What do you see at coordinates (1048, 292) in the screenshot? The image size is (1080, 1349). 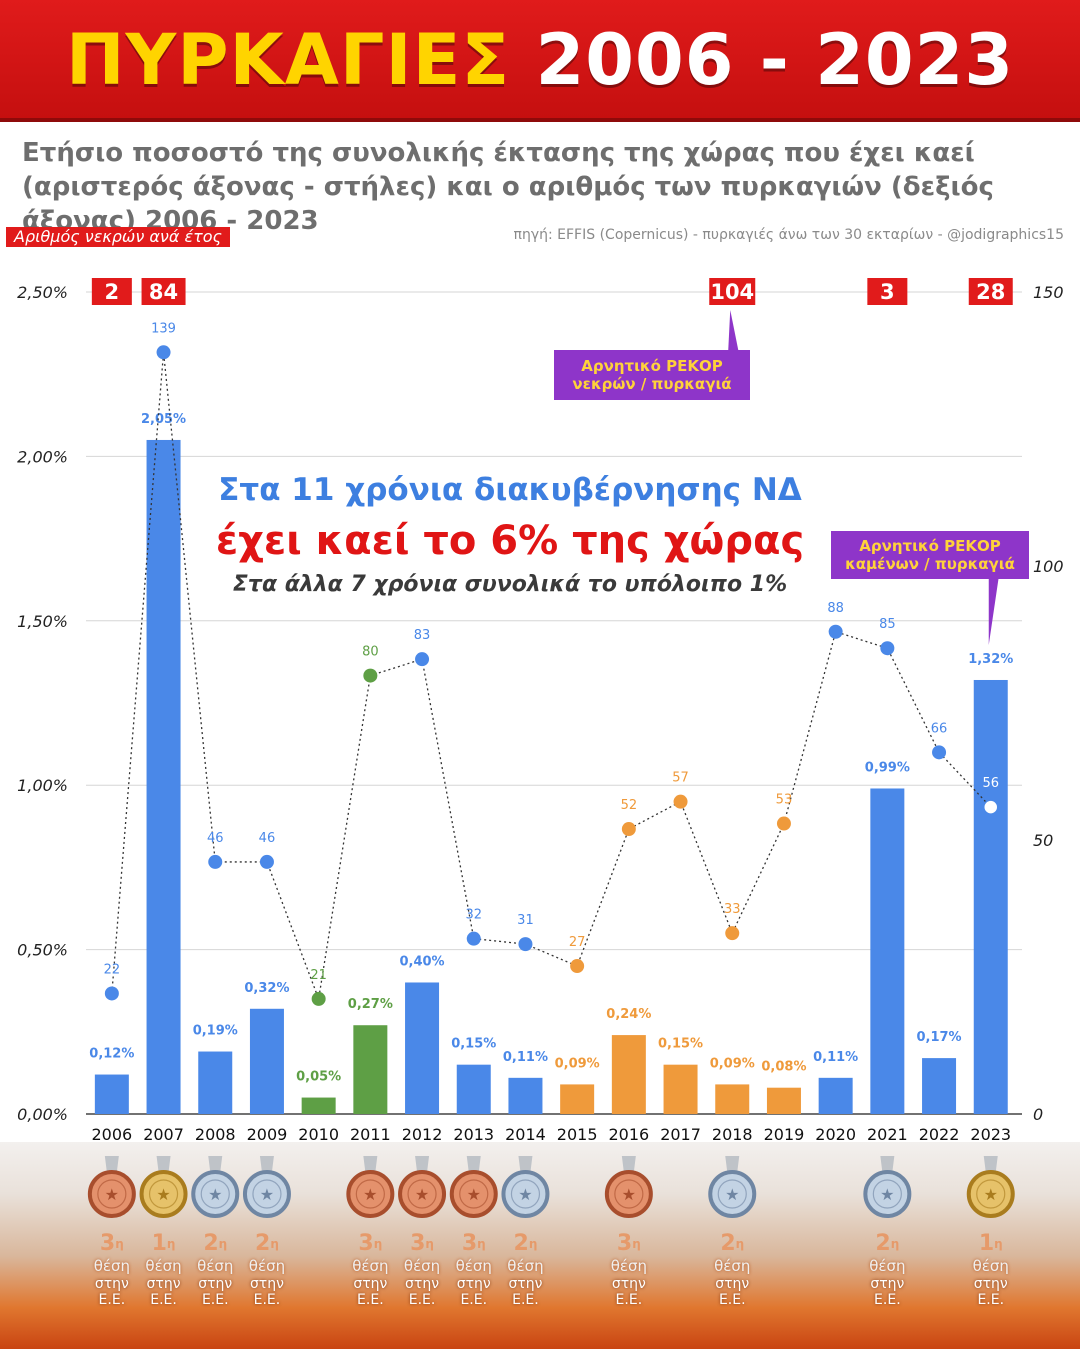 I see `y-right-tick: 150` at bounding box center [1048, 292].